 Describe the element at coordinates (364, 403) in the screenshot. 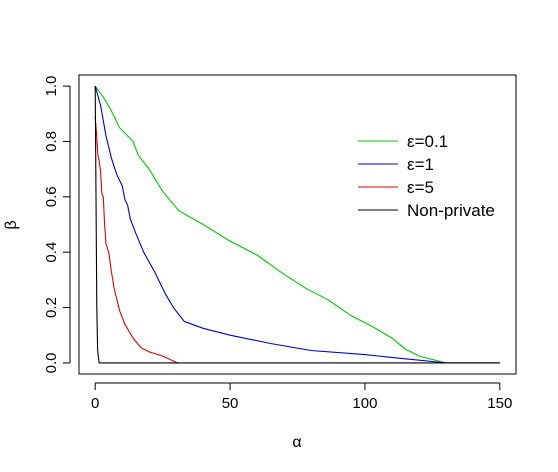

I see `x-tick-label: 100` at that location.